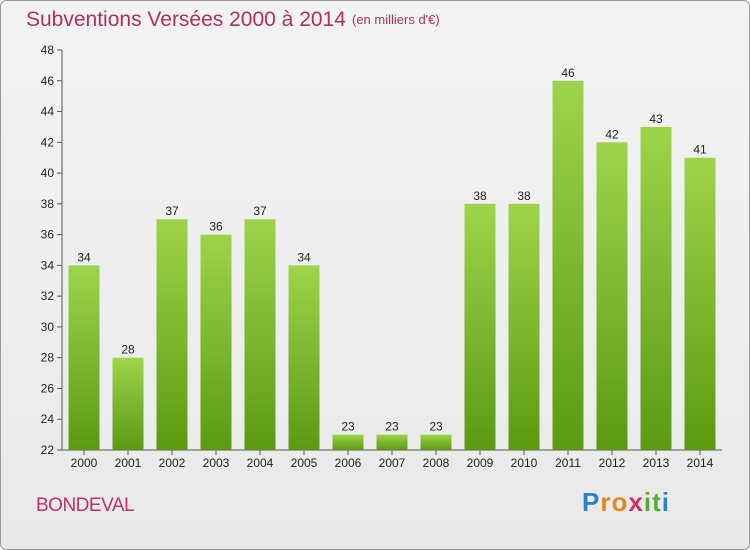  Describe the element at coordinates (700, 150) in the screenshot. I see `data-label: 41` at that location.